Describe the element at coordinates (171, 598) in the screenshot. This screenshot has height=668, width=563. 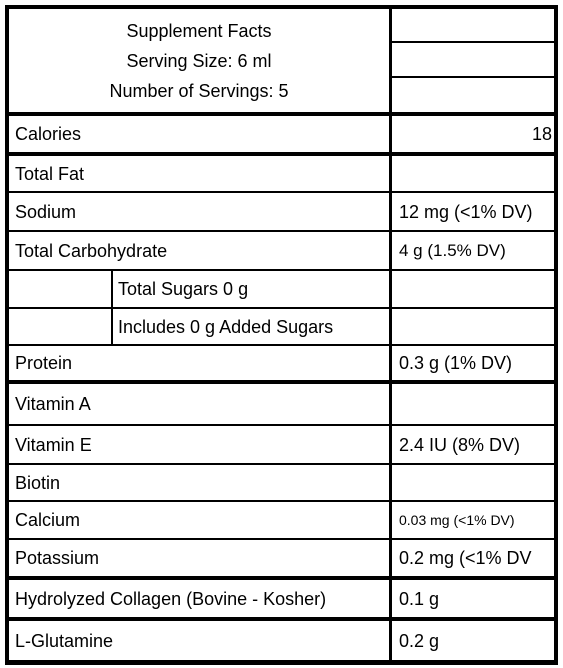
I see `row-name: Hydrolyzed Collagen (Bovine - Kosher)` at that location.